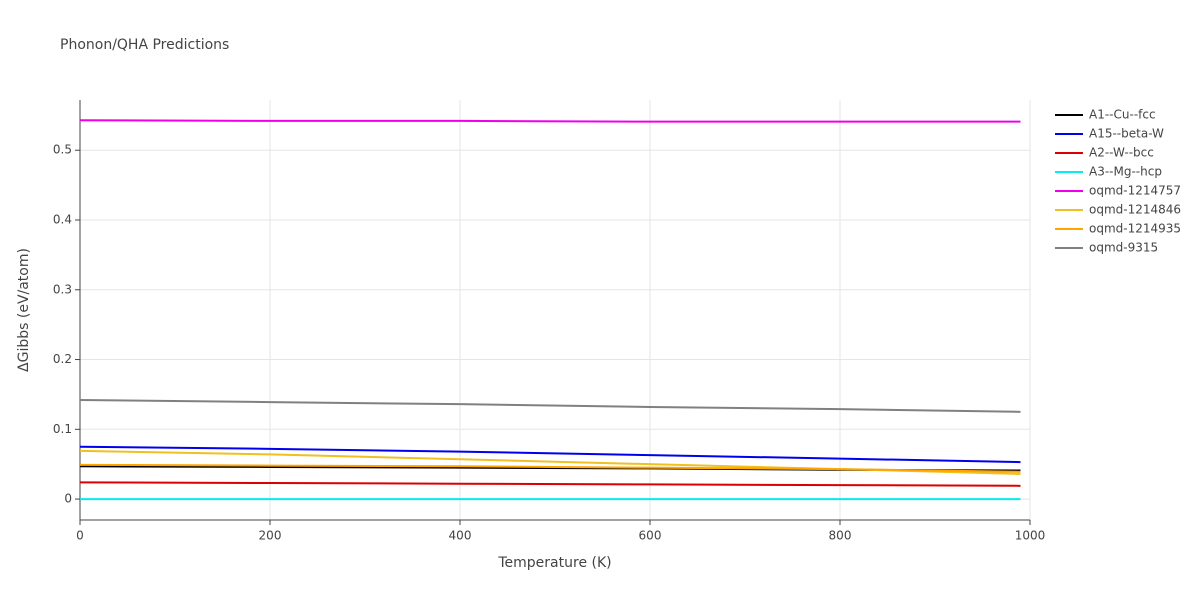  I want to click on chart-title: Phonon/QHA Predictions, so click(144, 45).